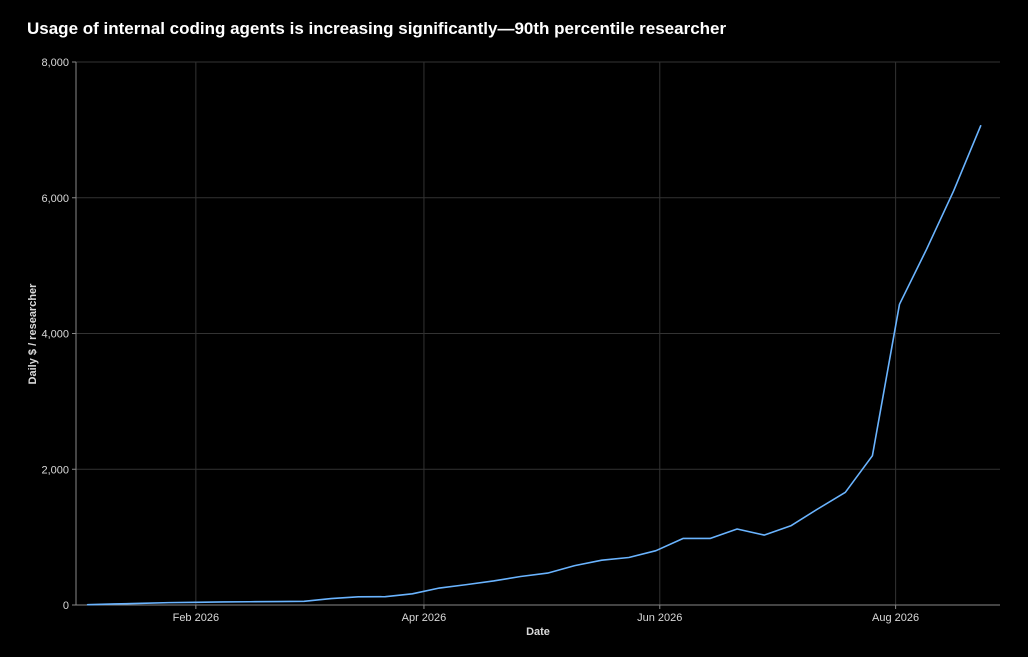 The image size is (1028, 657). I want to click on x-tick-label: Aug 2026, so click(895, 618).